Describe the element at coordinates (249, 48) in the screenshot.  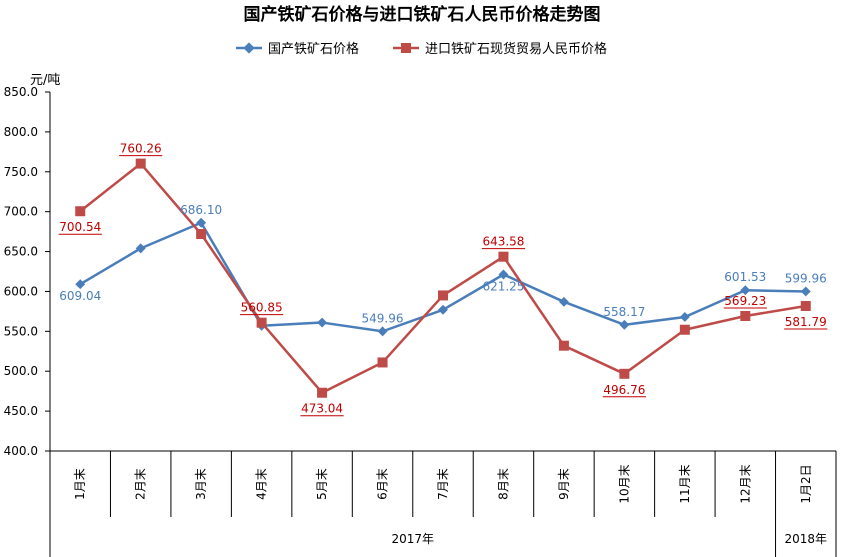
I see `legend-marker-domestic` at that location.